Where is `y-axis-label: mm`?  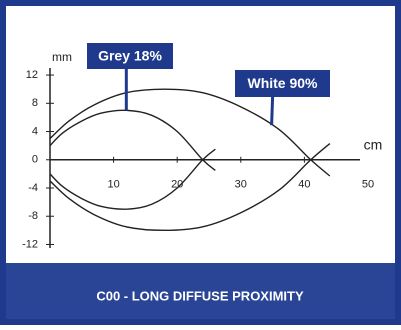 y-axis-label: mm is located at coordinates (62, 57).